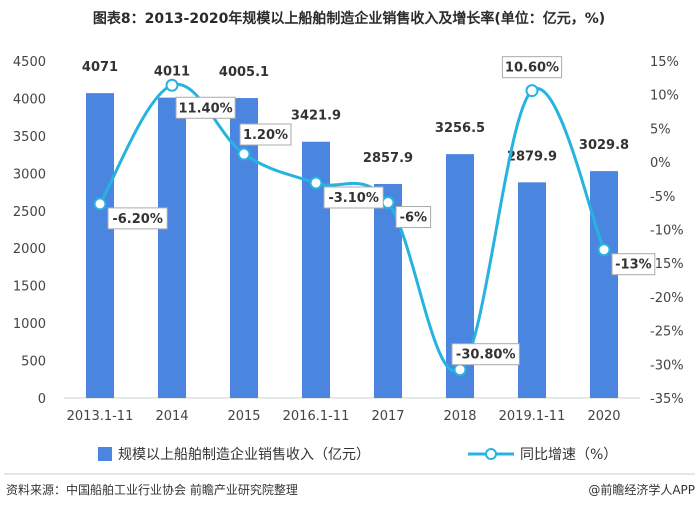 Image resolution: width=699 pixels, height=508 pixels. I want to click on left-tick-label: 2000, so click(29, 249).